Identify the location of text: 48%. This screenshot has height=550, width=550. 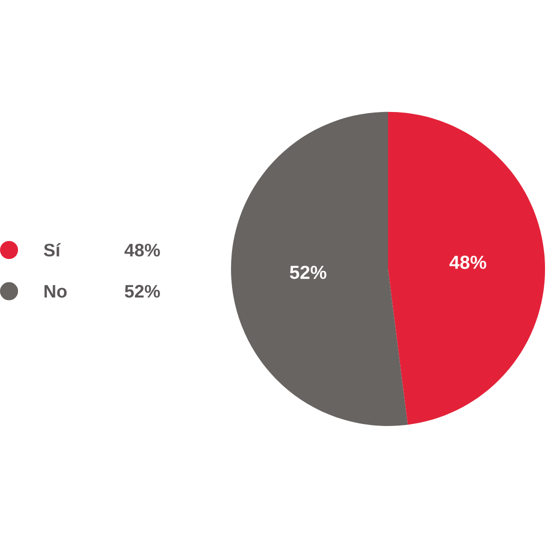
(142, 250).